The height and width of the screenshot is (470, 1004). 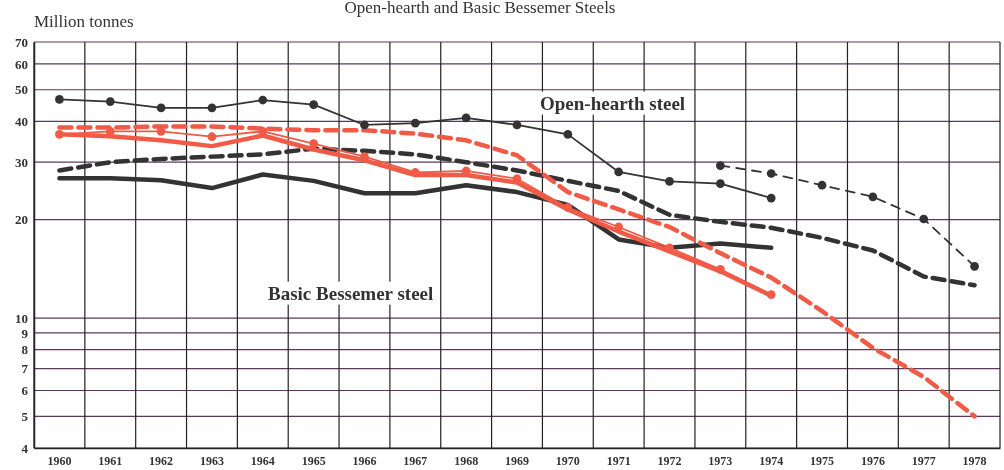 I want to click on y-tick-label: 40, so click(x=21, y=122).